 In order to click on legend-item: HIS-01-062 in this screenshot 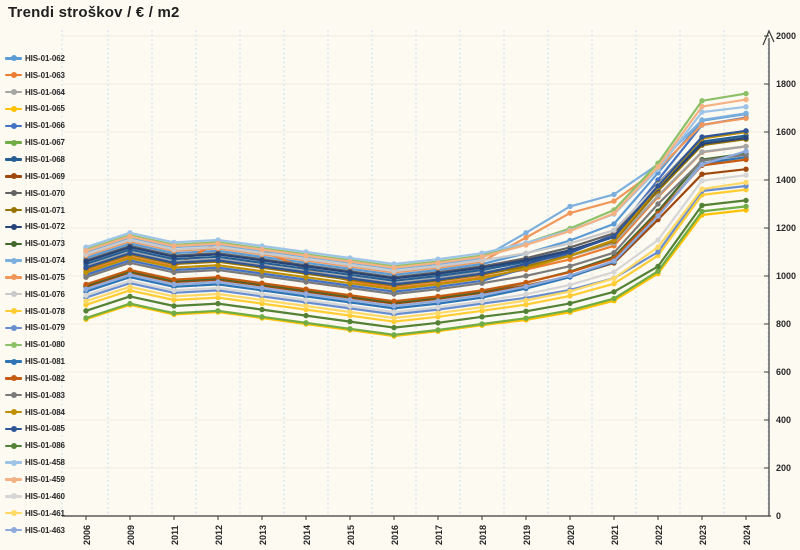, I will do `click(35, 58)`.